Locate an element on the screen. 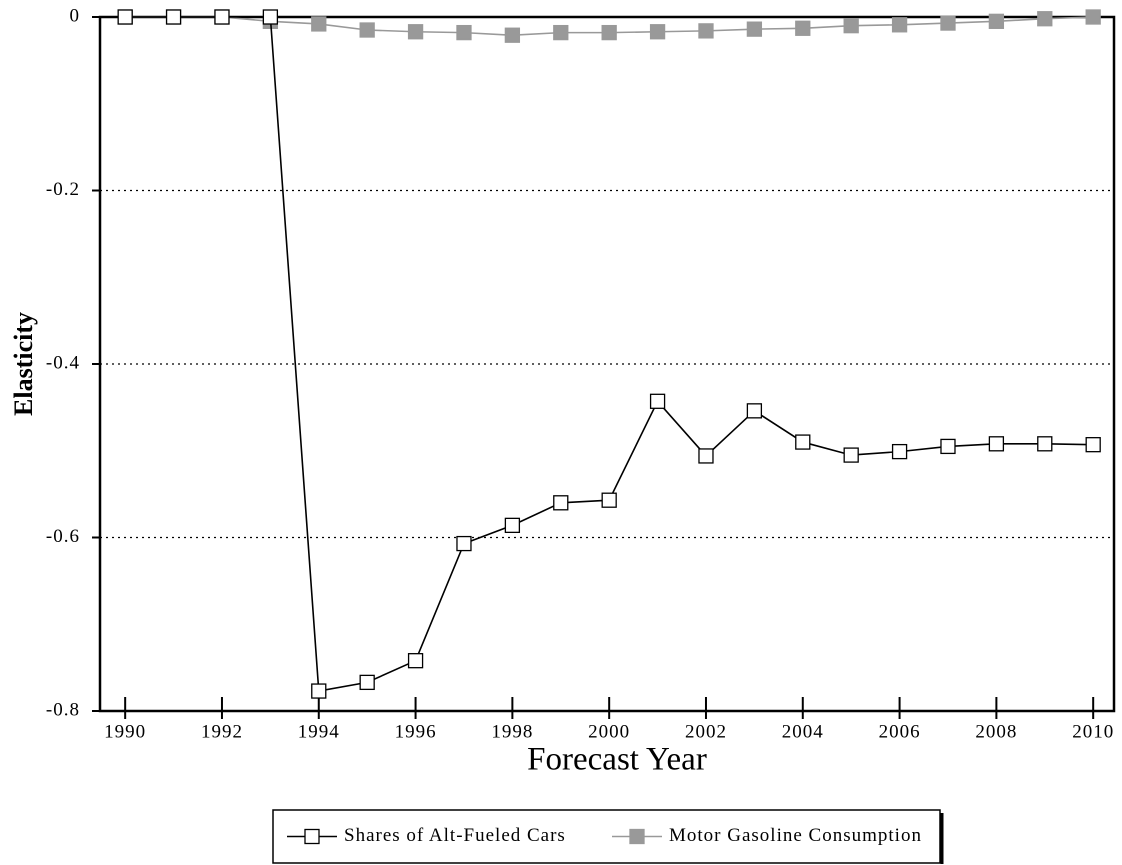 This screenshot has height=865, width=1122. x-tick-label: 1996 is located at coordinates (416, 731).